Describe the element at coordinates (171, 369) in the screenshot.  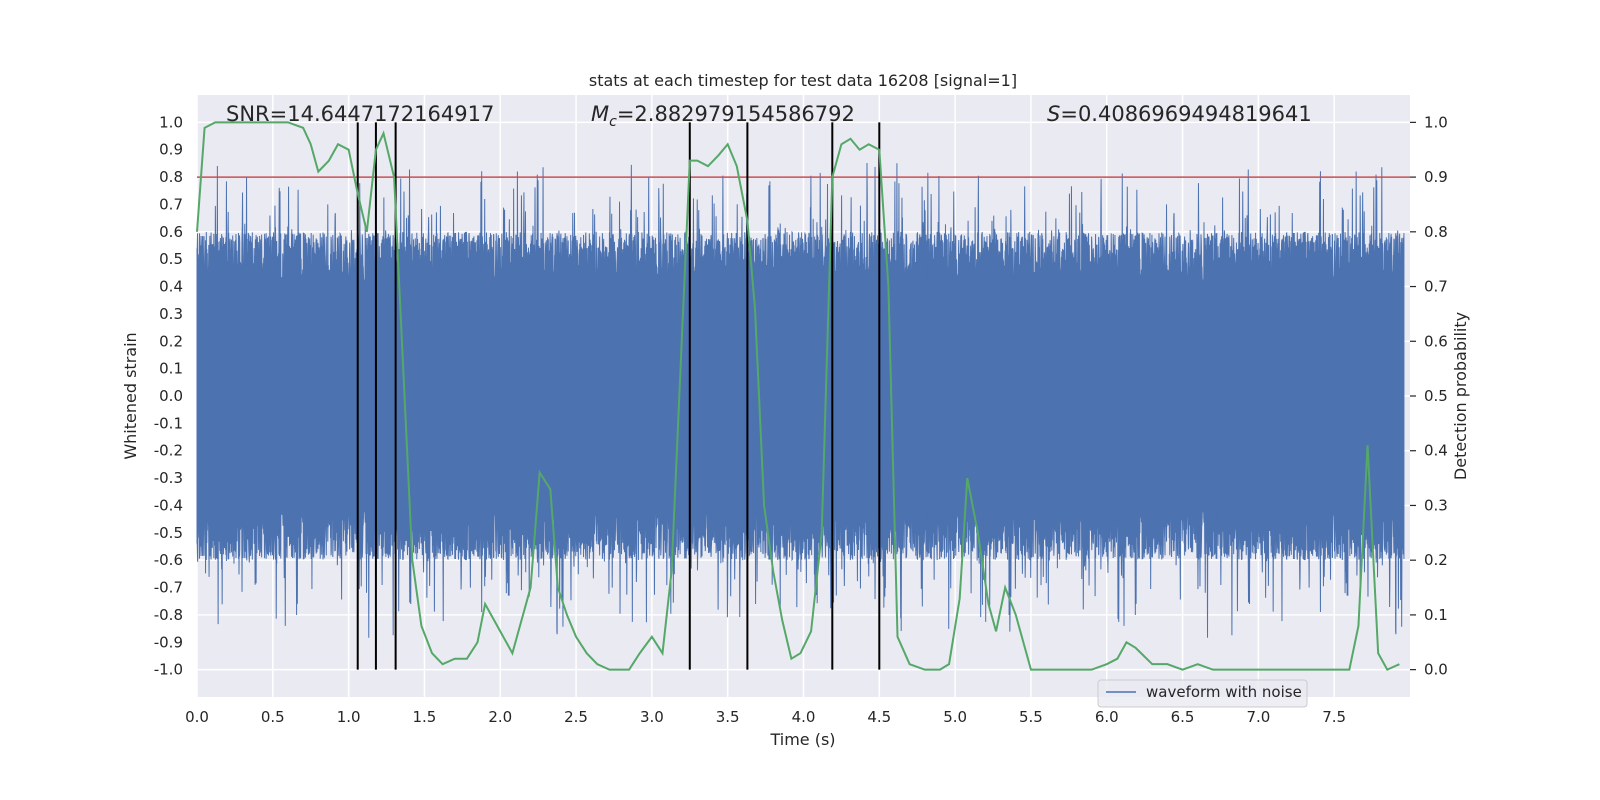
I see `y-tick-label: 0.1` at that location.